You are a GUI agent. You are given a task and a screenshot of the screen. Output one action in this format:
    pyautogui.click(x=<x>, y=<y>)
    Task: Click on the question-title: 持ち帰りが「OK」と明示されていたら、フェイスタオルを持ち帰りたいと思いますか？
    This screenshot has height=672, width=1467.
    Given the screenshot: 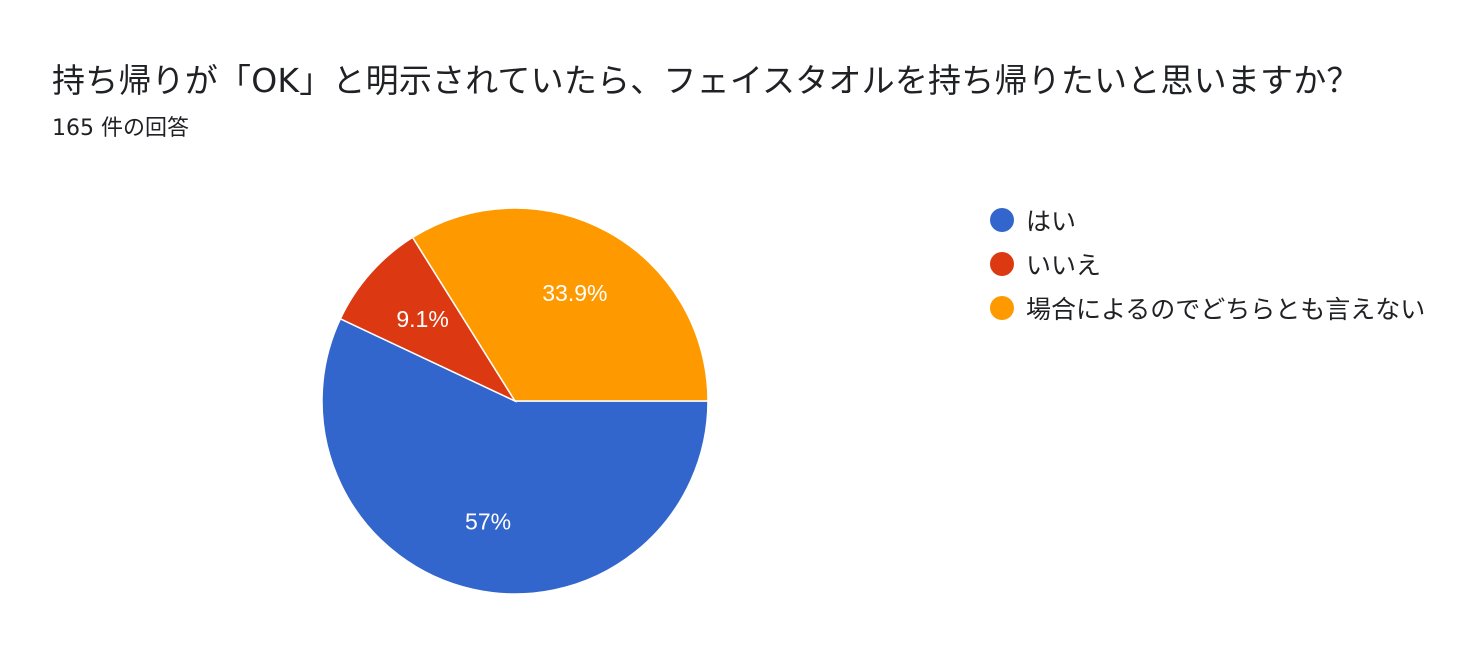 What is the action you would take?
    pyautogui.click(x=706, y=80)
    